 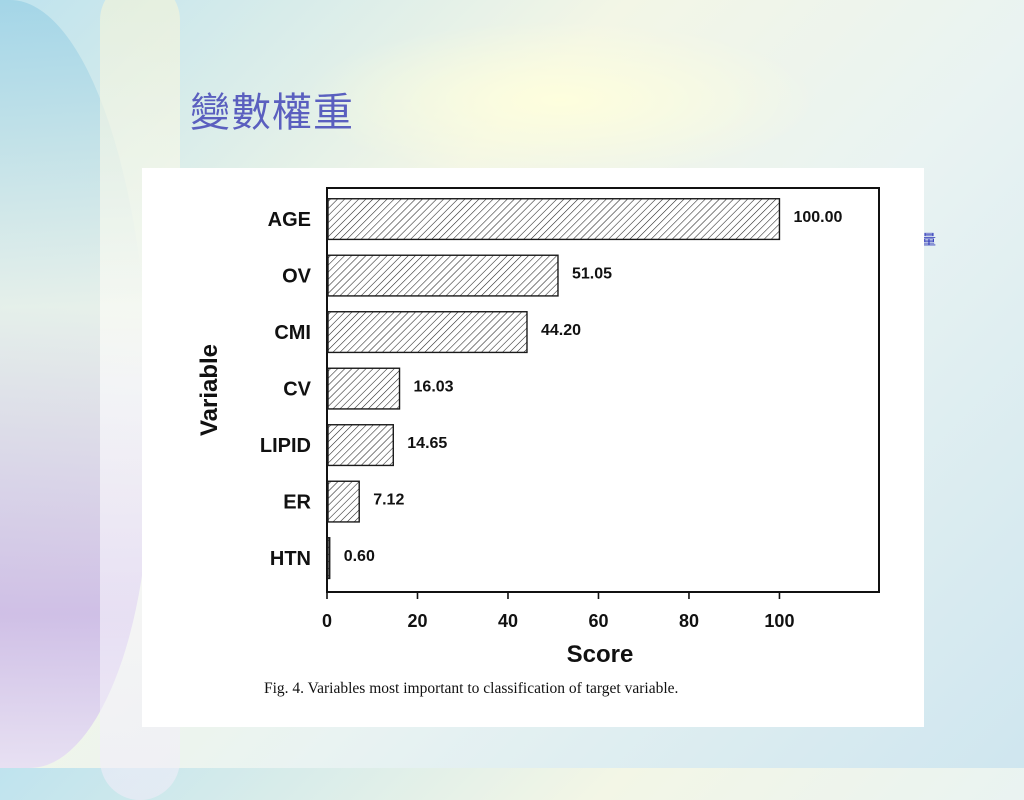 What do you see at coordinates (285, 446) in the screenshot?
I see `category-label-lipid: LIPID` at bounding box center [285, 446].